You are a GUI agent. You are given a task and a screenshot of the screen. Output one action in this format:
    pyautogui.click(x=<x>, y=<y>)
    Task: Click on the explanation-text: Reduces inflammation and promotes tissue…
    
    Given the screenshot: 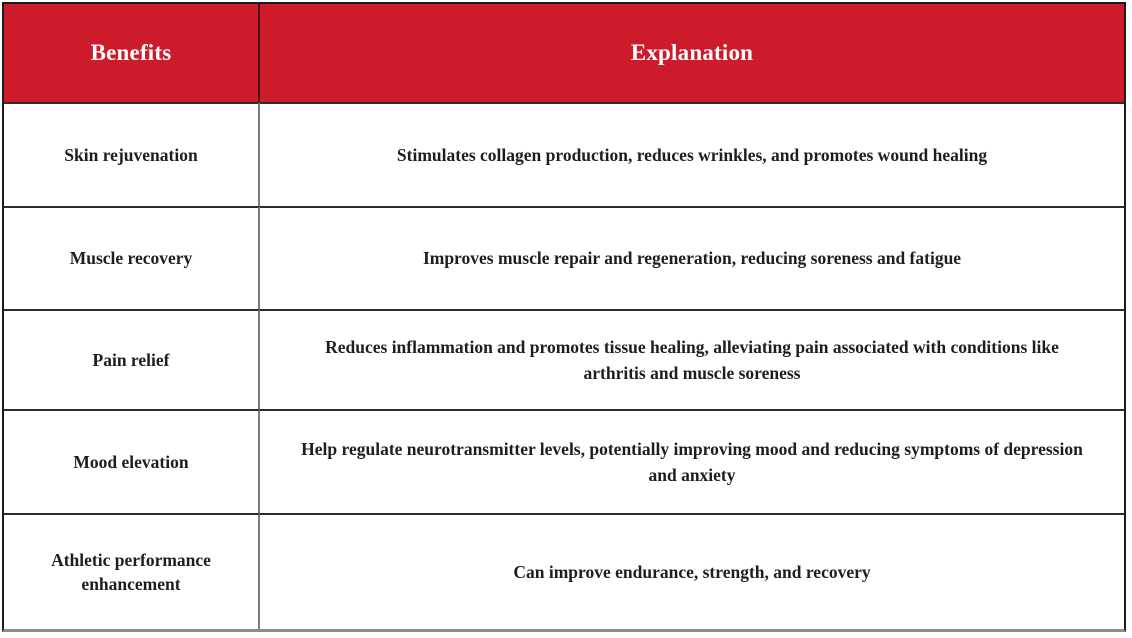 What is the action you would take?
    pyautogui.click(x=692, y=359)
    